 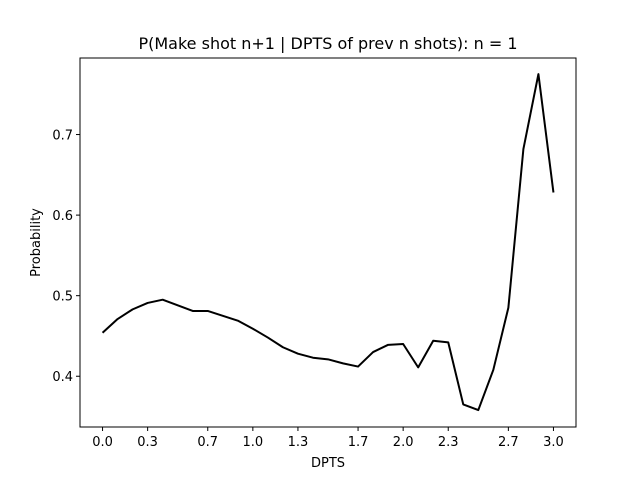 What do you see at coordinates (328, 438) in the screenshot?
I see `x-axis: 0.0 0.3 0.7 1.0 1.3 1.7 2.0 2.3 2.7 3.0` at bounding box center [328, 438].